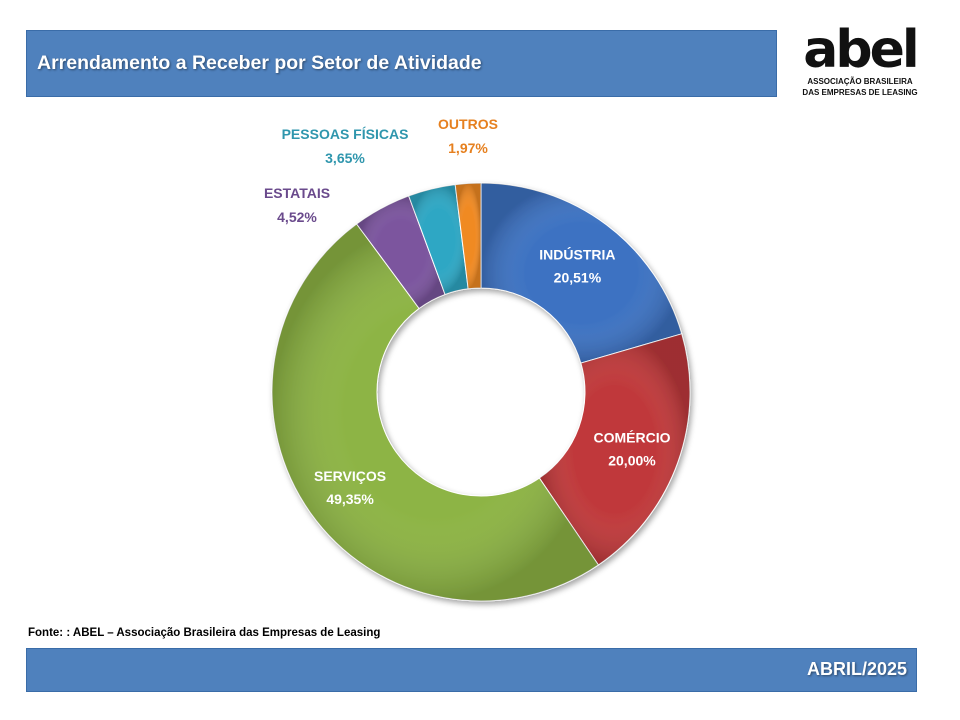 The width and height of the screenshot is (960, 720). Describe the element at coordinates (297, 217) in the screenshot. I see `slice-value-label-estatais: 4,52%` at that location.